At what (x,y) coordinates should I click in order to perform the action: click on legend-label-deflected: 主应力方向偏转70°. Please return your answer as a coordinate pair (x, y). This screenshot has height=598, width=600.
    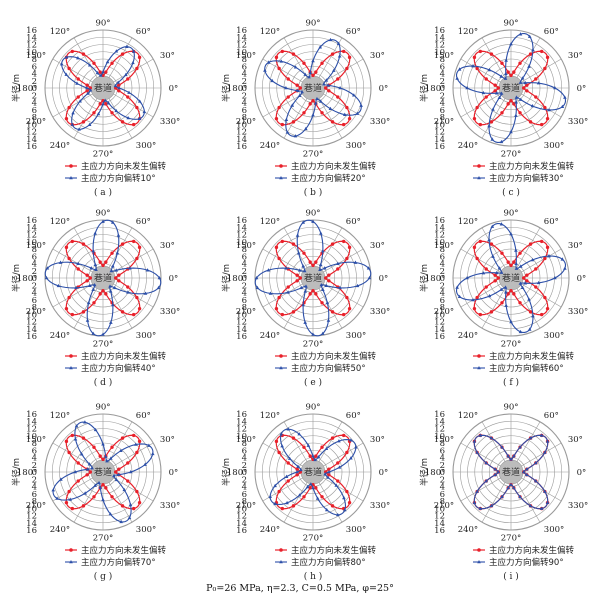
    Looking at the image, I should click on (118, 562).